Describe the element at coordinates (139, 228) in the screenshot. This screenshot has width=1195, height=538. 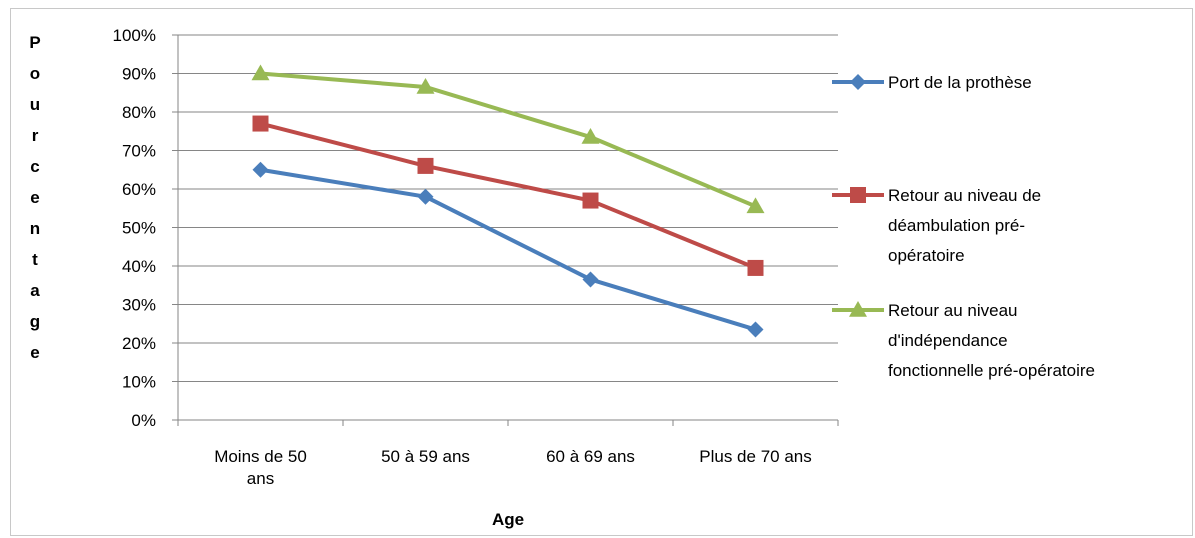
I see `y-tick-label: 50%` at that location.